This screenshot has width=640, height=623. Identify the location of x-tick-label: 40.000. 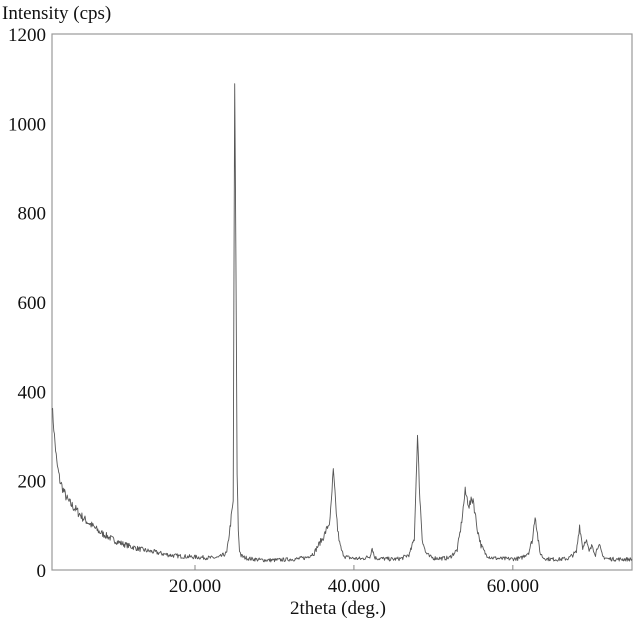
(354, 586).